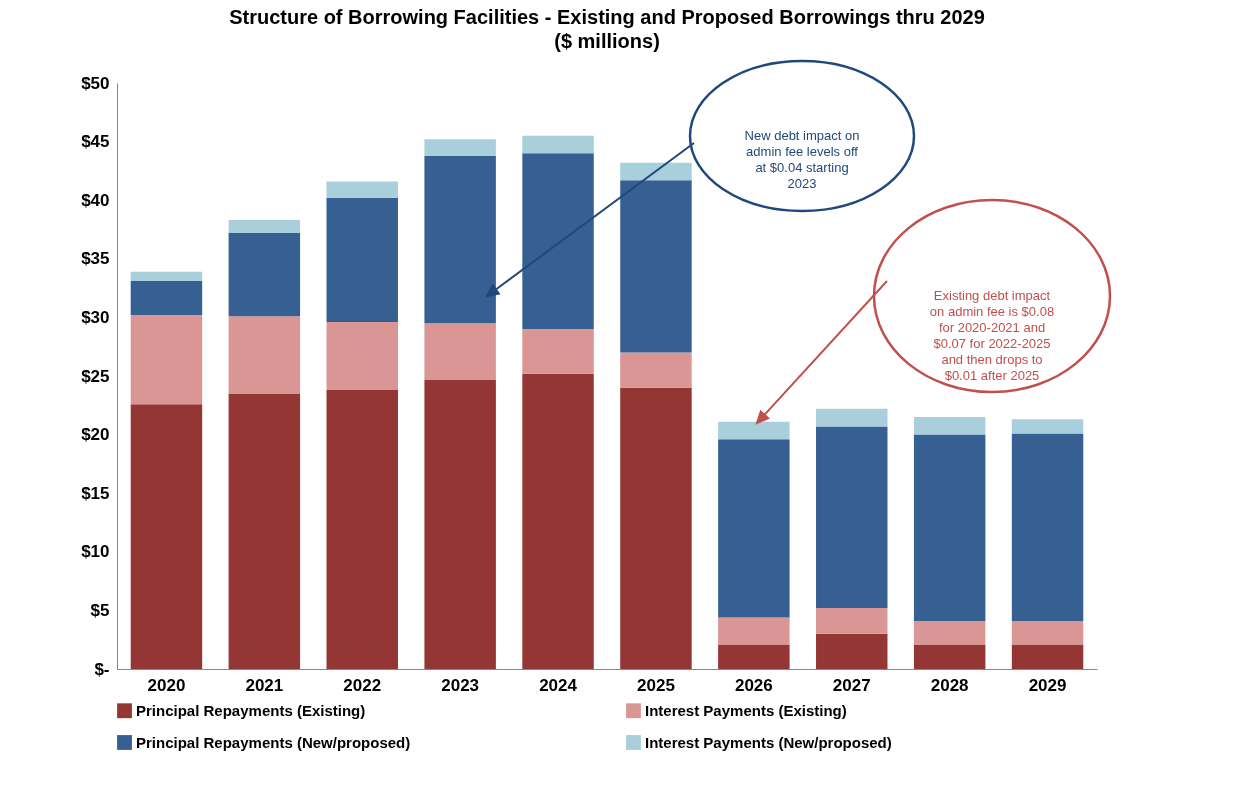 This screenshot has width=1234, height=790. I want to click on chart-title: Structure of Borrowing Facilities - Existing and Proposed Borrowings thru 2029, so click(607, 17).